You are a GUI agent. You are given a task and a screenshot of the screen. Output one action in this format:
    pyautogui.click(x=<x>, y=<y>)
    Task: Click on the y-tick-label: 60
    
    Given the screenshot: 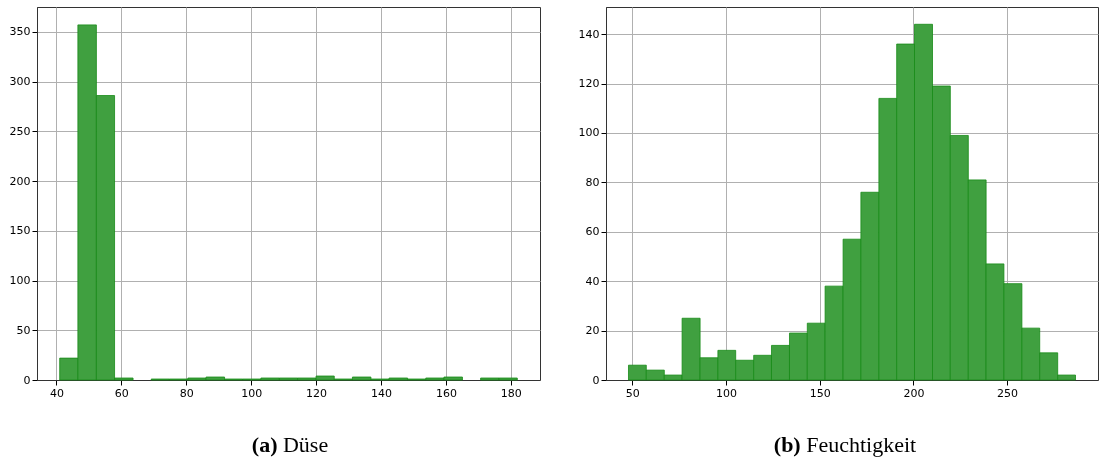 What is the action you would take?
    pyautogui.click(x=592, y=232)
    